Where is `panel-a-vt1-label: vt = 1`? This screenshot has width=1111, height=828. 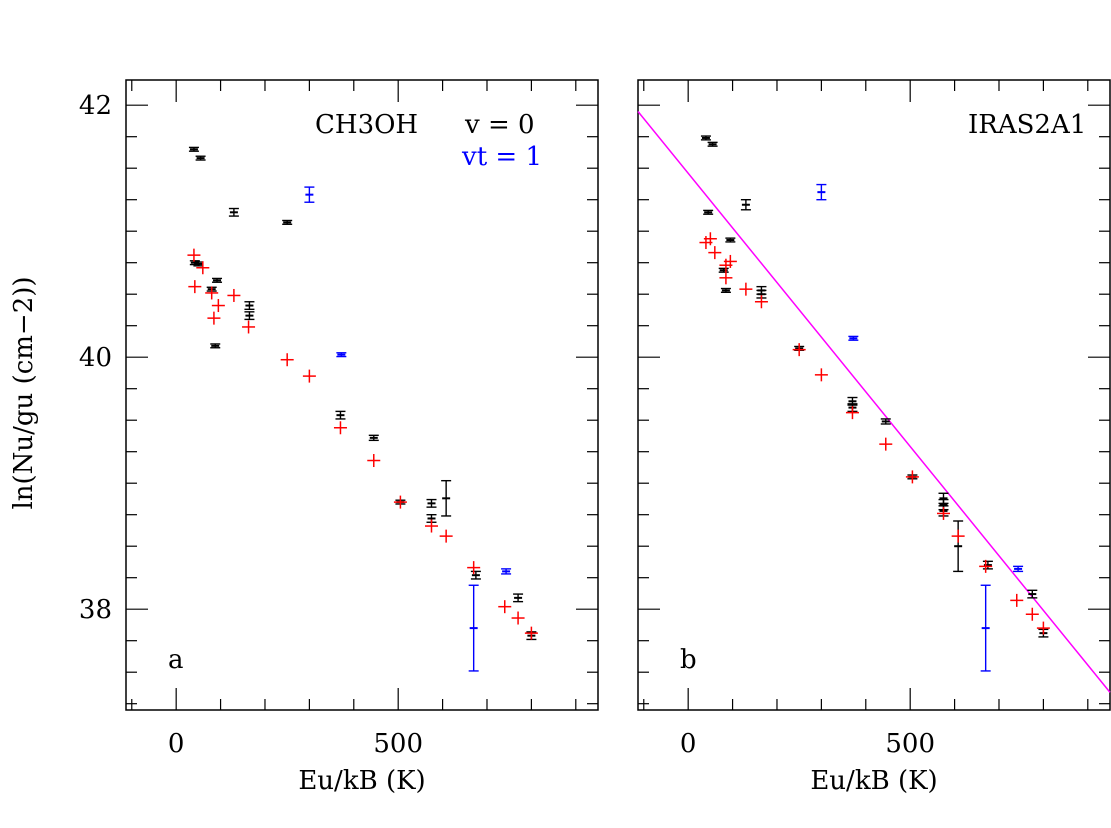 panel-a-vt1-label: vt = 1 is located at coordinates (501, 157).